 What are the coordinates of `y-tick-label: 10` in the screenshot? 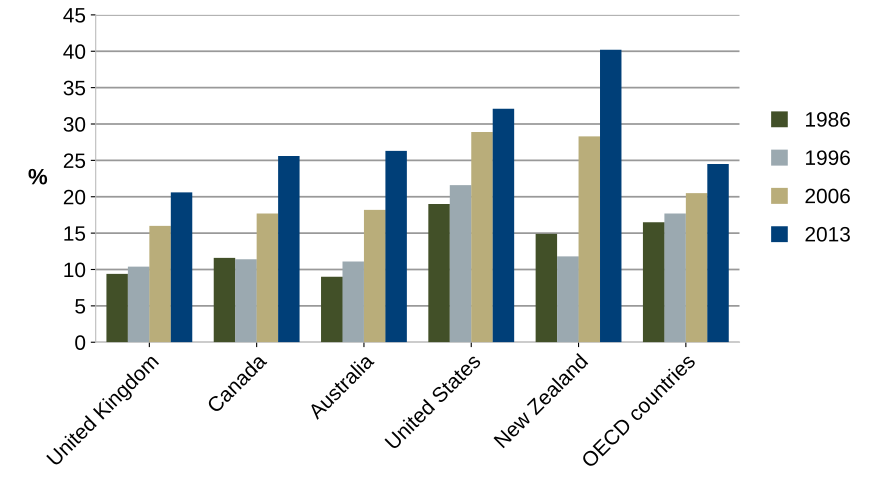 It's located at (75, 270).